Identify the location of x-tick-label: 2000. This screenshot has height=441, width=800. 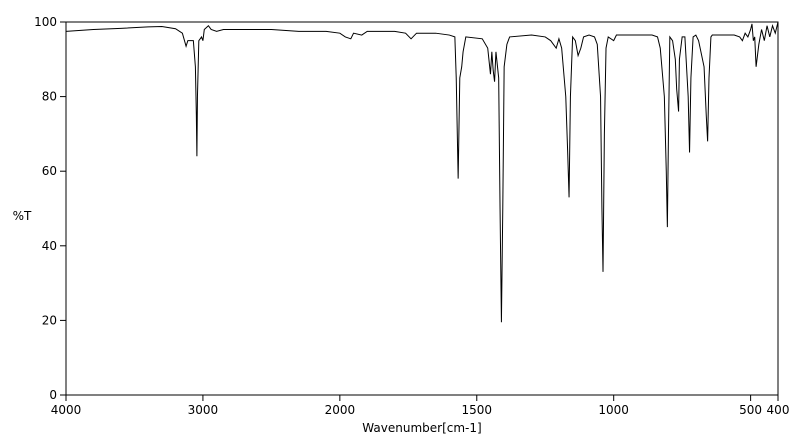
(340, 410).